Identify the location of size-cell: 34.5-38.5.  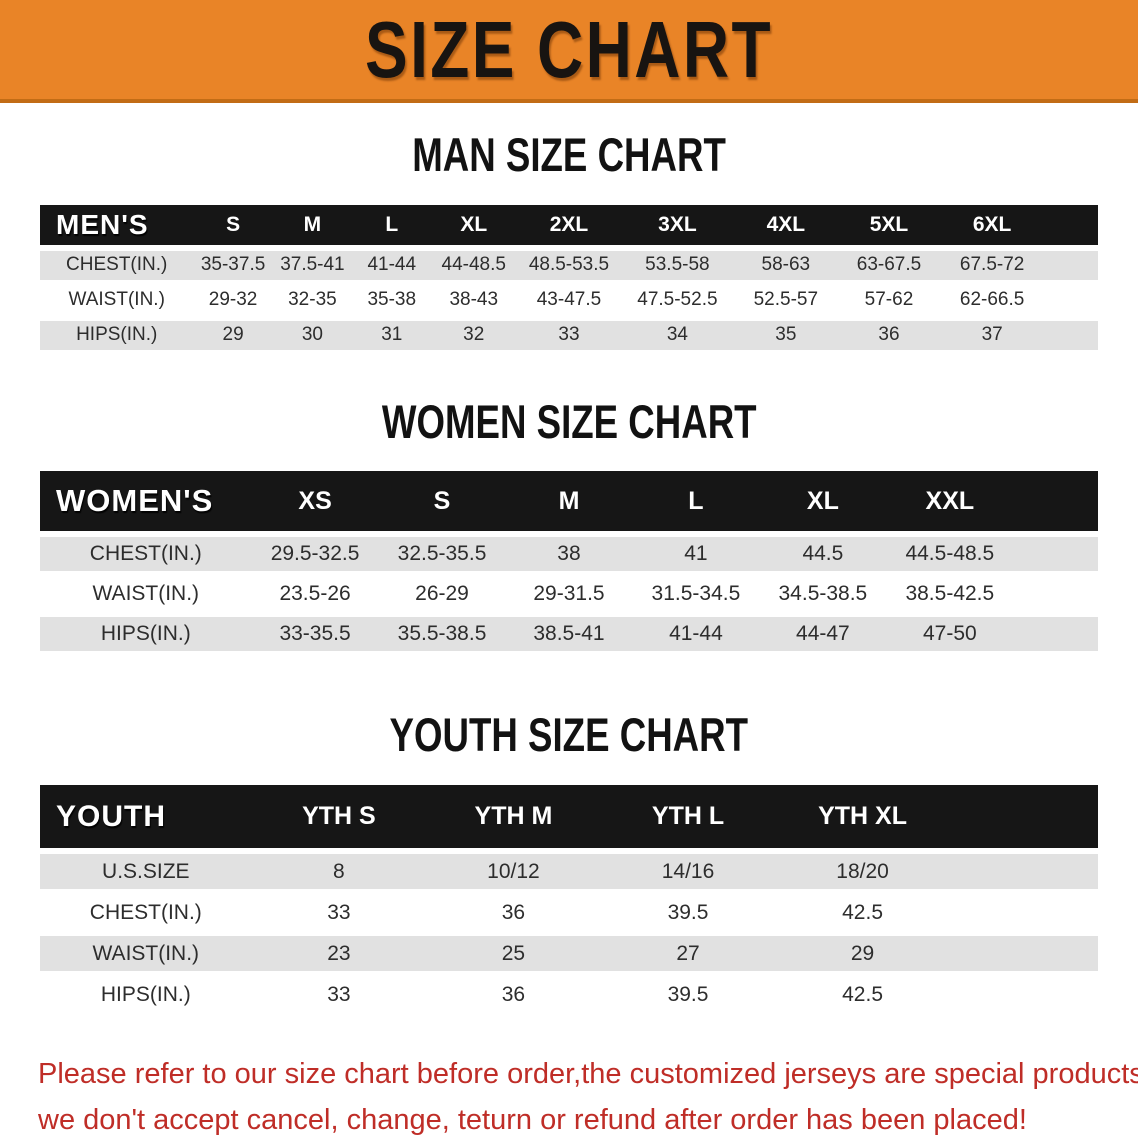
(823, 594).